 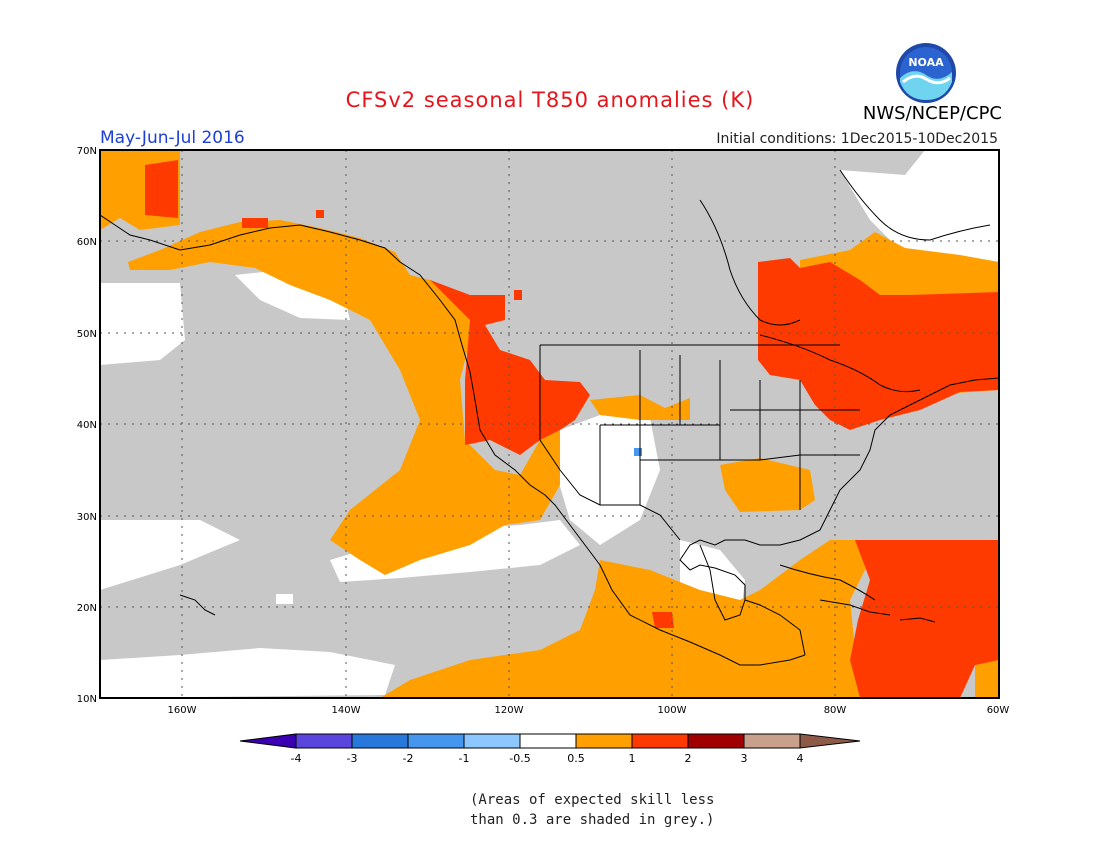 What do you see at coordinates (87, 517) in the screenshot?
I see `lat-label: 30N` at bounding box center [87, 517].